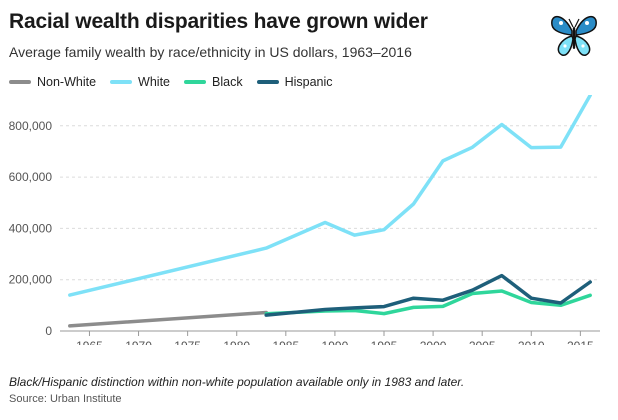 Image resolution: width=618 pixels, height=420 pixels. I want to click on y-tick-label: 400,000, so click(31, 228).